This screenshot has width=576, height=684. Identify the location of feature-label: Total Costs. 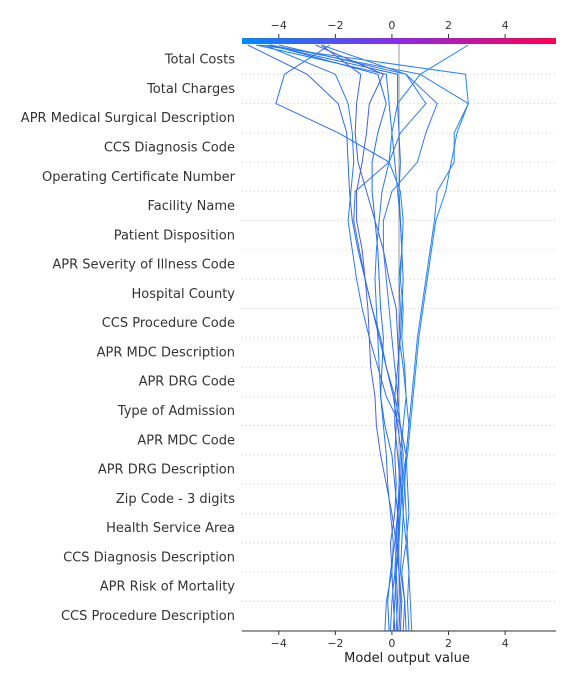
(199, 60).